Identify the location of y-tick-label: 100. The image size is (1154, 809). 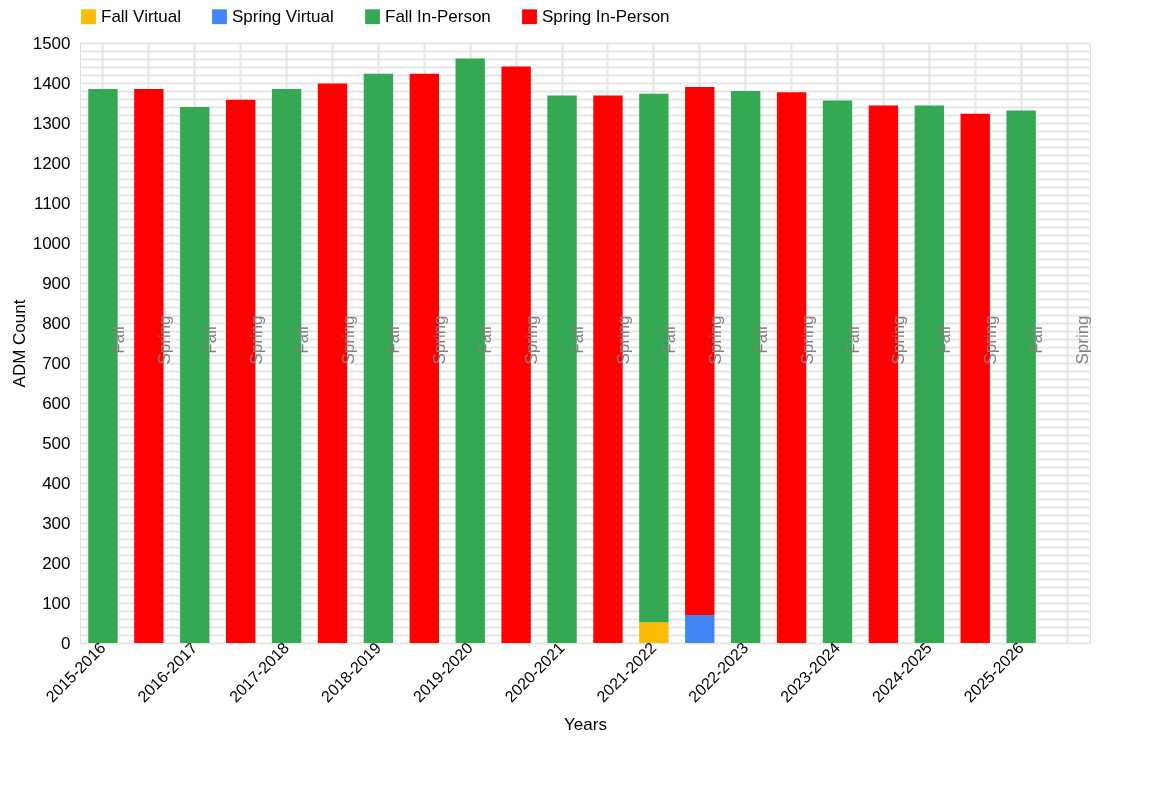
(56, 603).